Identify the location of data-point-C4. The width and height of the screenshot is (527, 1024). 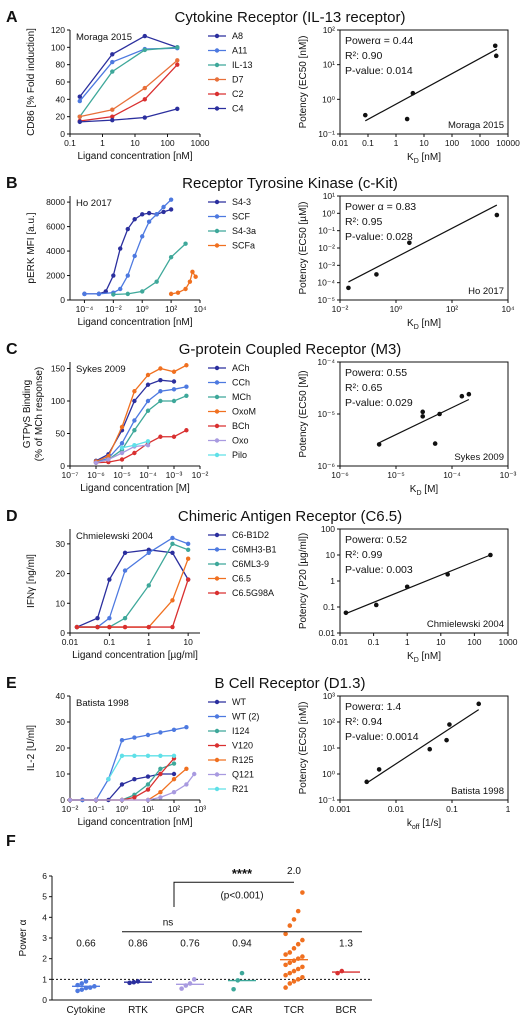
(144, 117).